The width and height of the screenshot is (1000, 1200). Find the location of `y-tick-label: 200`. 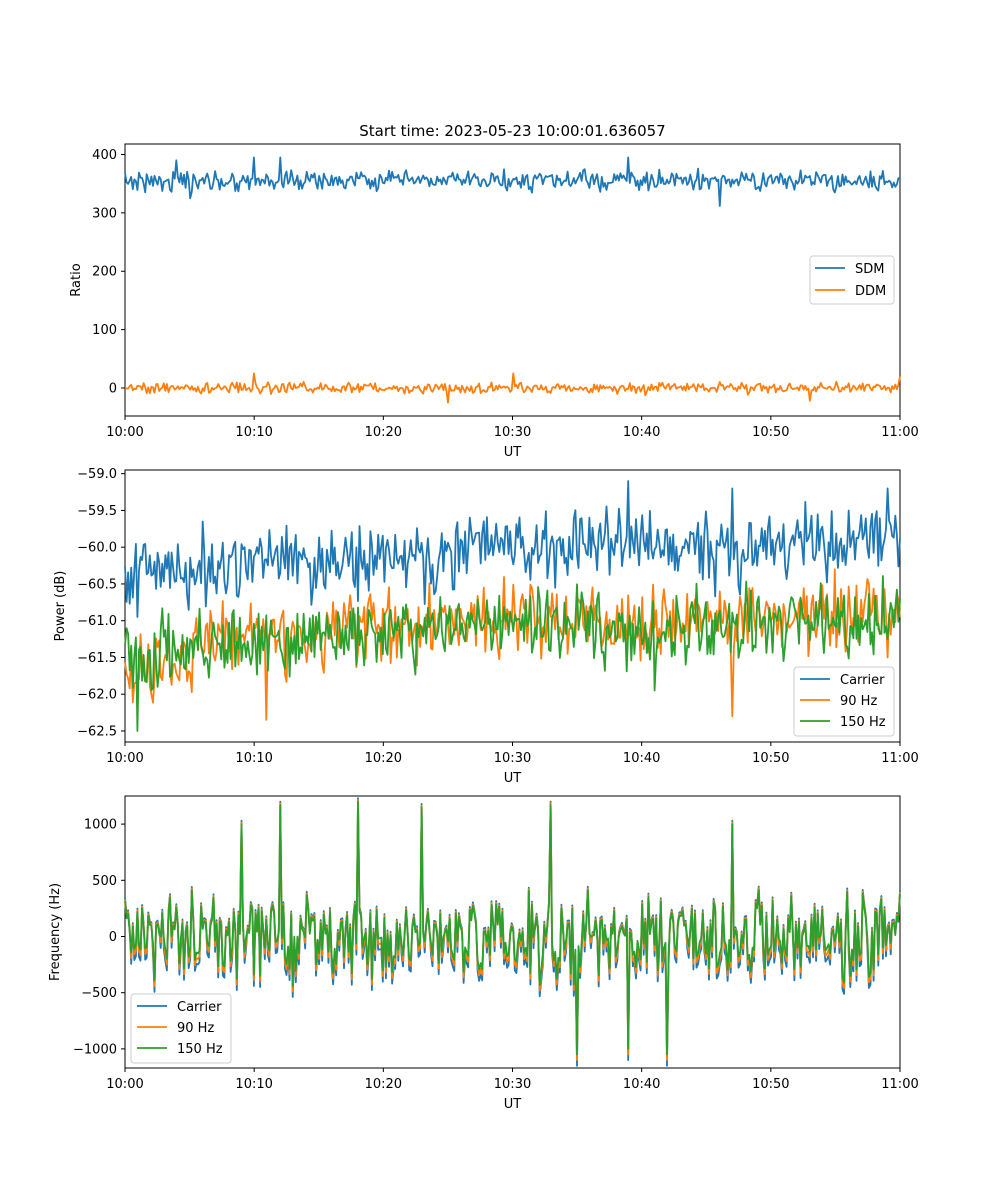

y-tick-label: 200 is located at coordinates (104, 272).